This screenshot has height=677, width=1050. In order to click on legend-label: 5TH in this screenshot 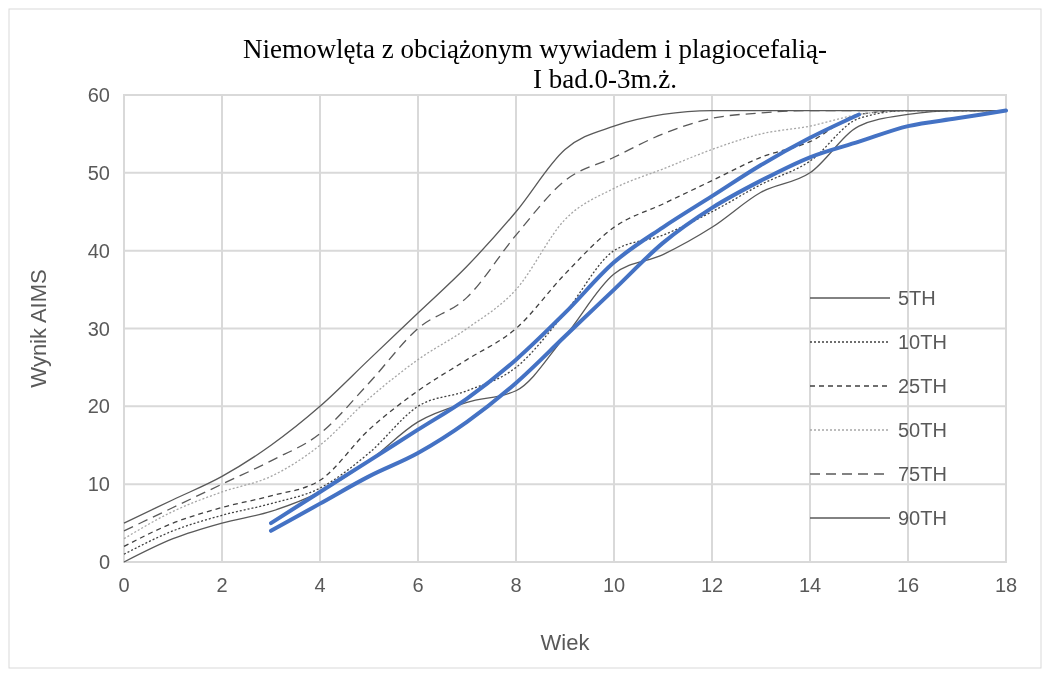, I will do `click(917, 298)`.